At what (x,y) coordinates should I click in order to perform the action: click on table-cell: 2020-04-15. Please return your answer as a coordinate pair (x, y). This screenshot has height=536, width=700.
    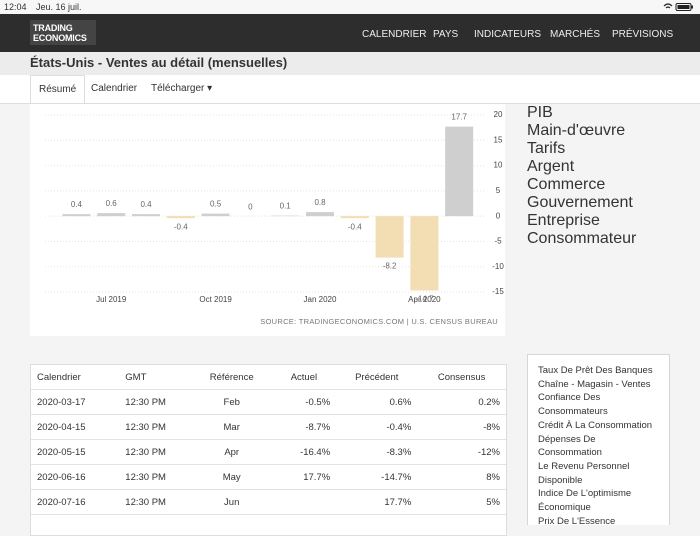
    Looking at the image, I should click on (75, 427).